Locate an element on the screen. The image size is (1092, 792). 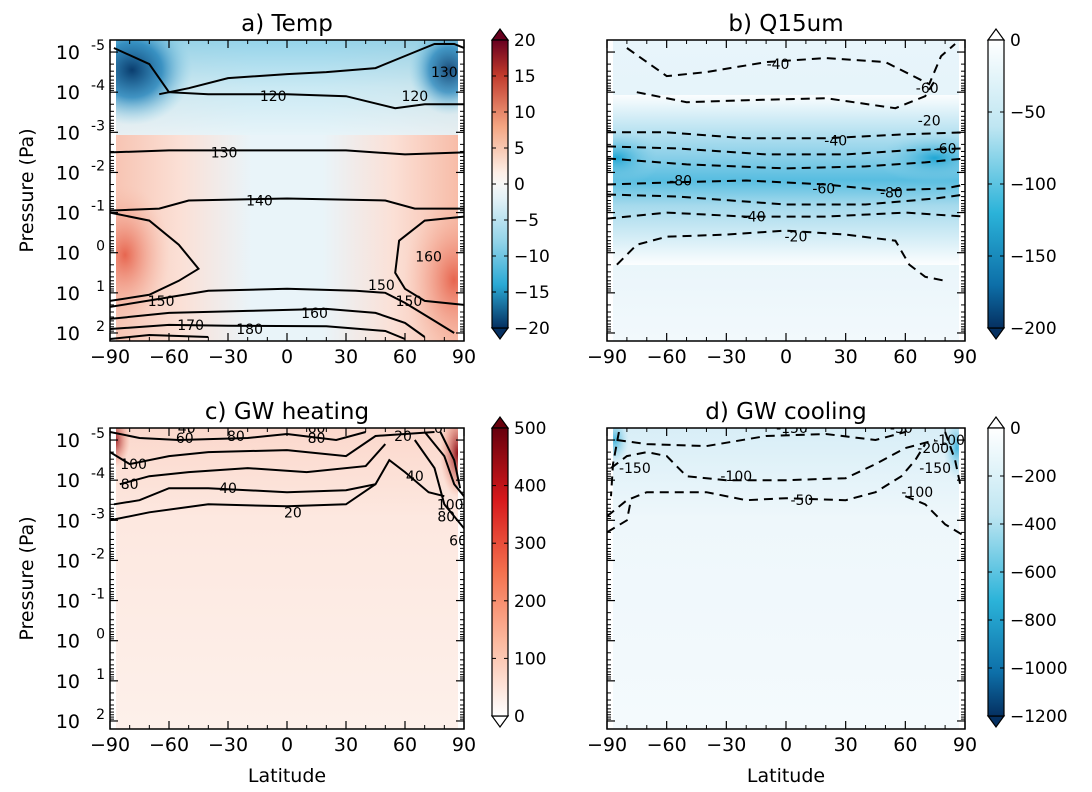
colorbar-tick-label: −50 is located at coordinates (1028, 113).